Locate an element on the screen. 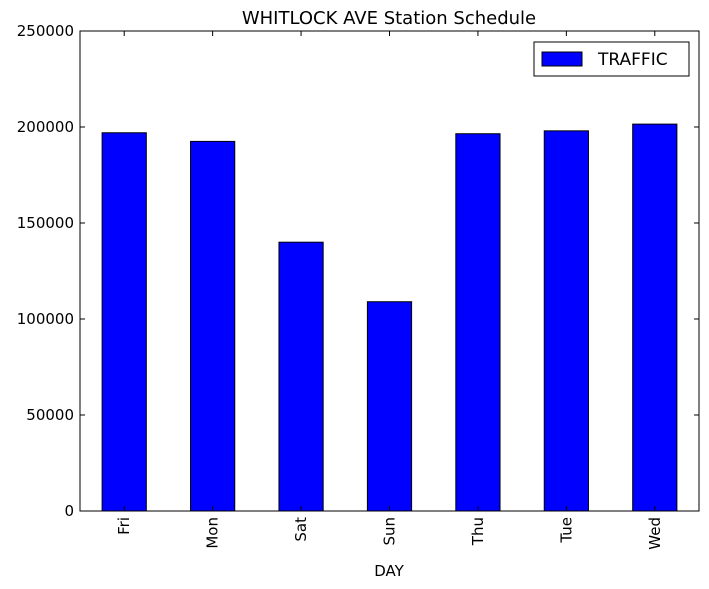 This screenshot has height=589, width=709. y-tick-label: 250000 is located at coordinates (45, 31).